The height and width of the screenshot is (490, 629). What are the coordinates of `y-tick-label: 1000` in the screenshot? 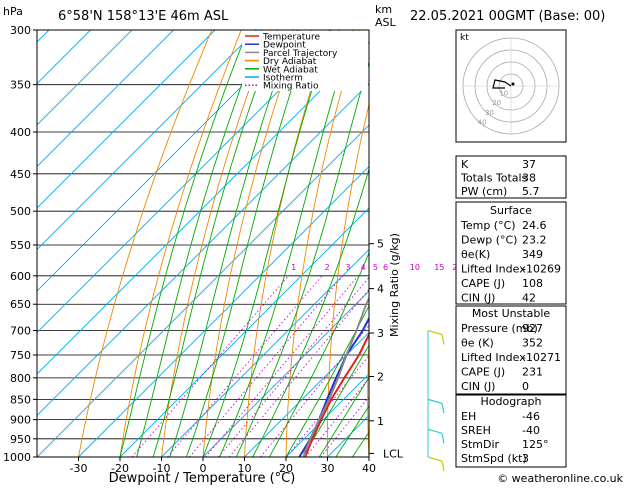 It's located at (17, 457).